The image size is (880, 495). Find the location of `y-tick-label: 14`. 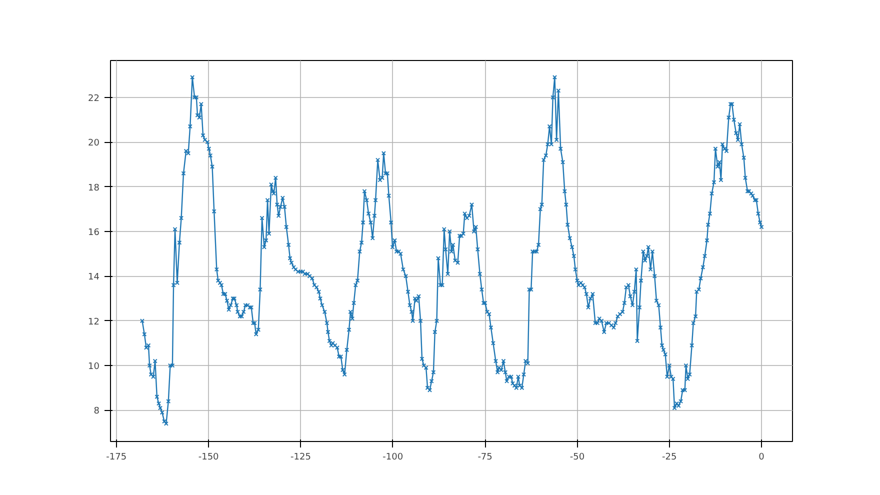

y-tick-label: 14 is located at coordinates (94, 277).